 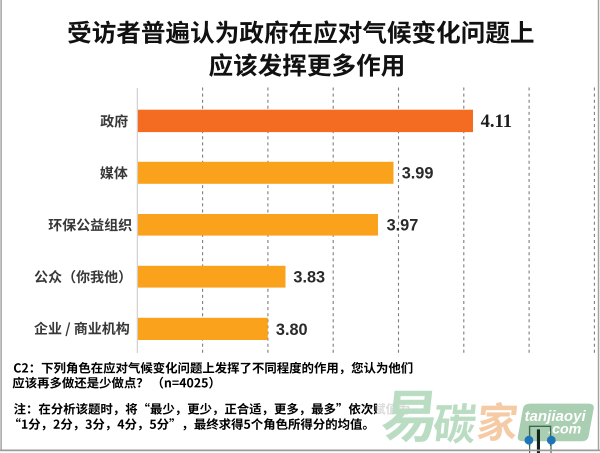 What do you see at coordinates (556, 416) in the screenshot?
I see `svg-text: tanjiaoyi` at bounding box center [556, 416].